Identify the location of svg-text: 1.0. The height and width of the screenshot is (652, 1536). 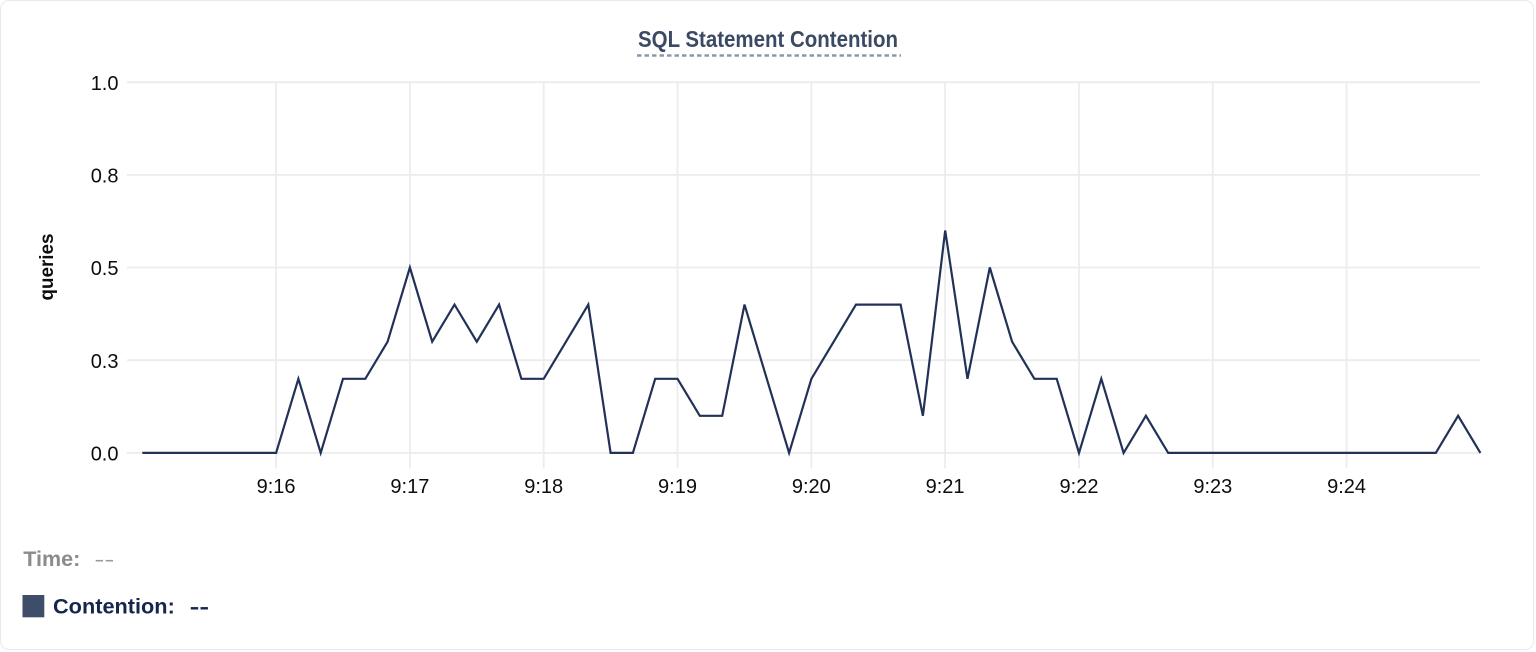
(105, 84).